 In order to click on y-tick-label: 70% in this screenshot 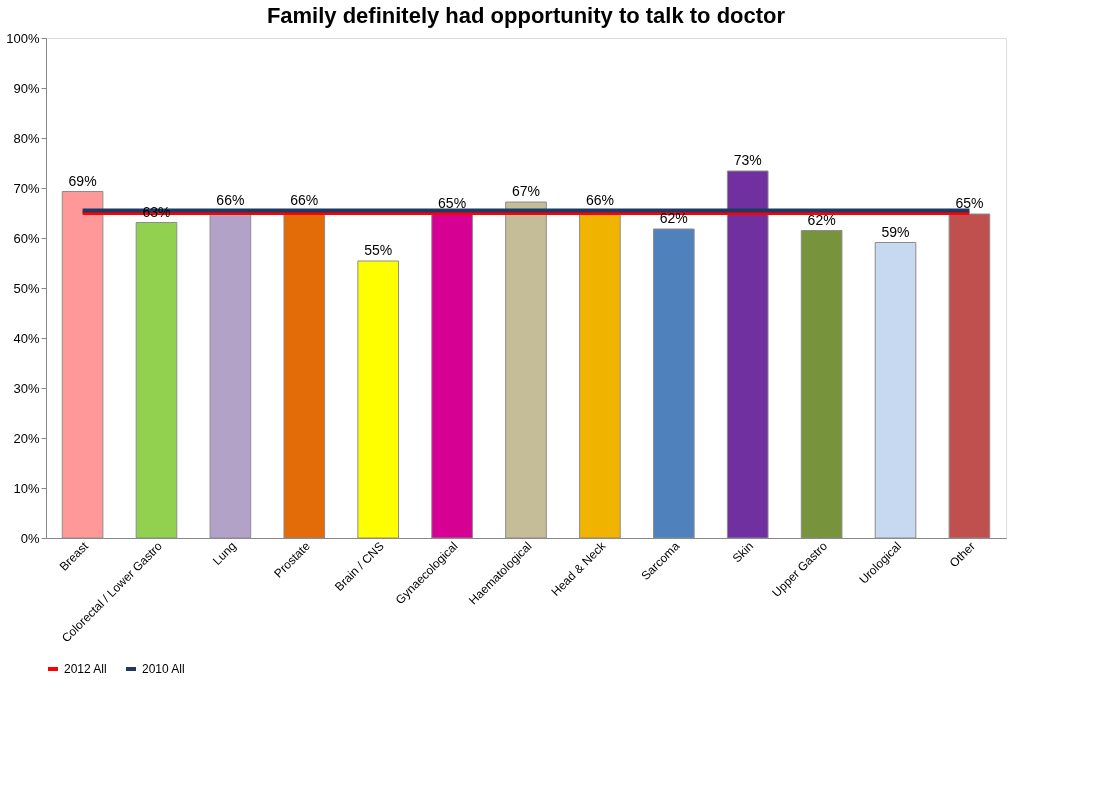, I will do `click(26, 188)`.